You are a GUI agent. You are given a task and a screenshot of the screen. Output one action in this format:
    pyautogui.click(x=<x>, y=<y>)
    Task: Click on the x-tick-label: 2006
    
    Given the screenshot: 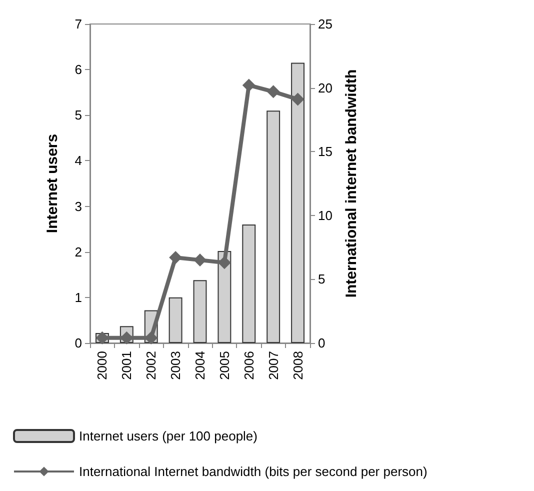 What is the action you would take?
    pyautogui.click(x=248, y=365)
    